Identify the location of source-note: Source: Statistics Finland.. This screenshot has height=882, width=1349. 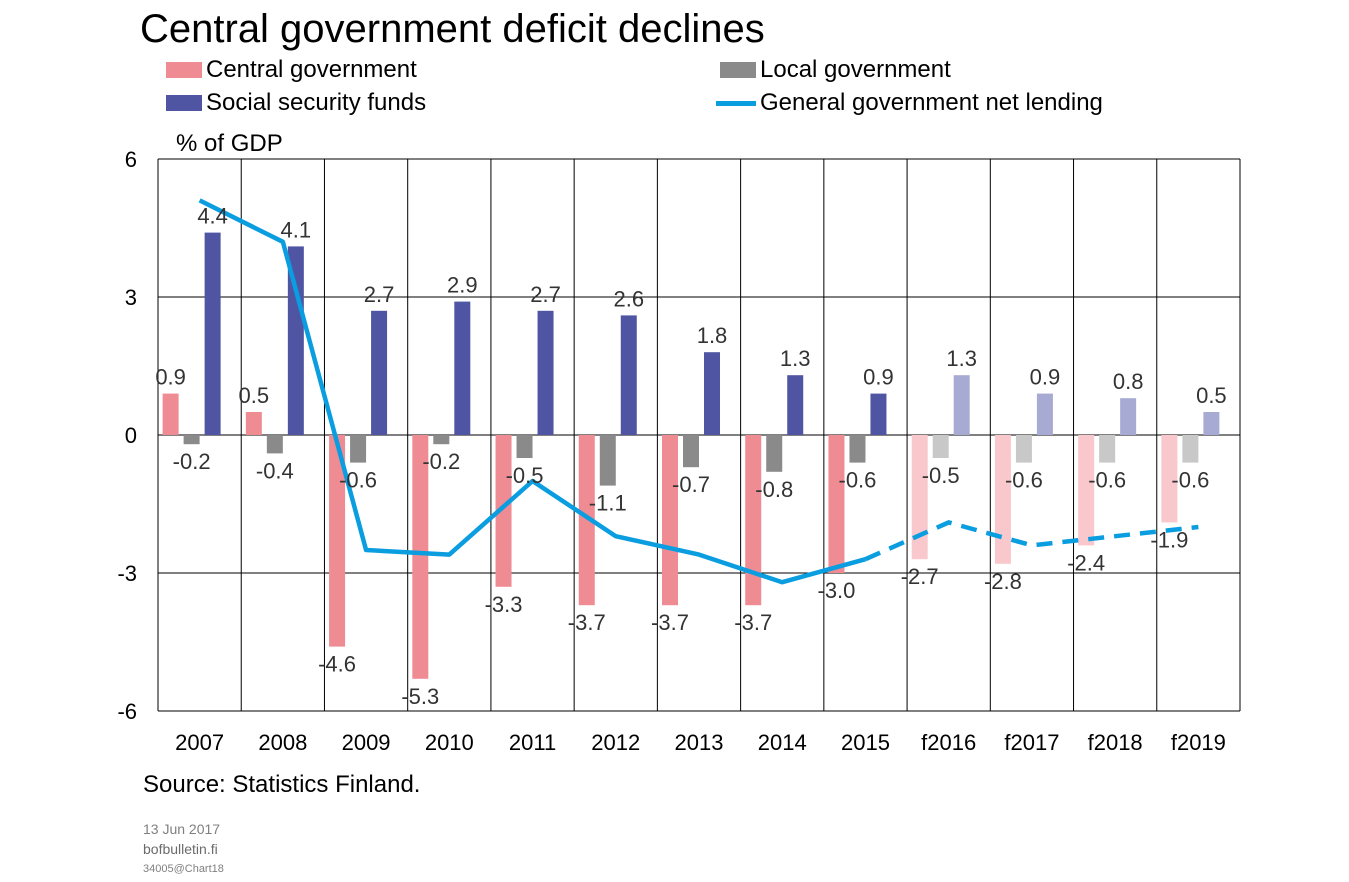
(282, 784).